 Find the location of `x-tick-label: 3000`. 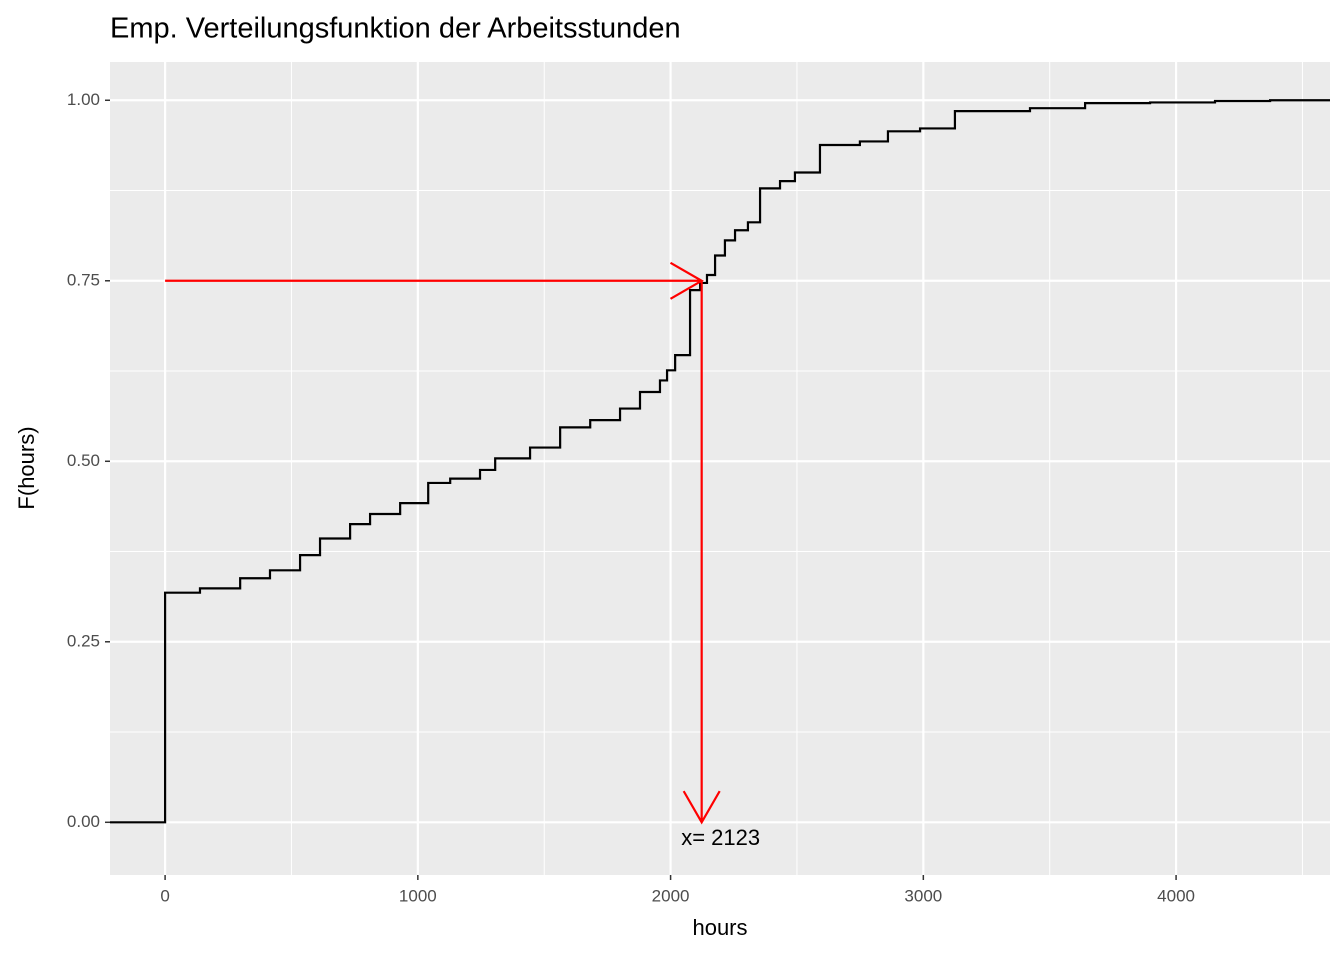

x-tick-label: 3000 is located at coordinates (923, 895).